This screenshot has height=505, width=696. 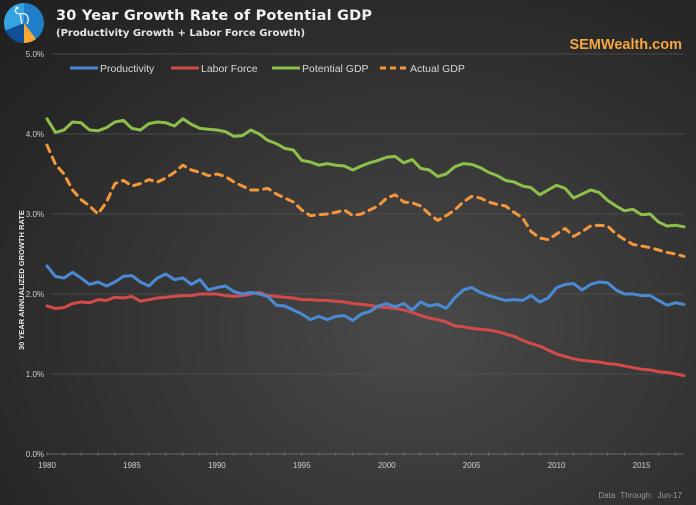 What do you see at coordinates (47, 465) in the screenshot?
I see `x-tick-label: 1980` at bounding box center [47, 465].